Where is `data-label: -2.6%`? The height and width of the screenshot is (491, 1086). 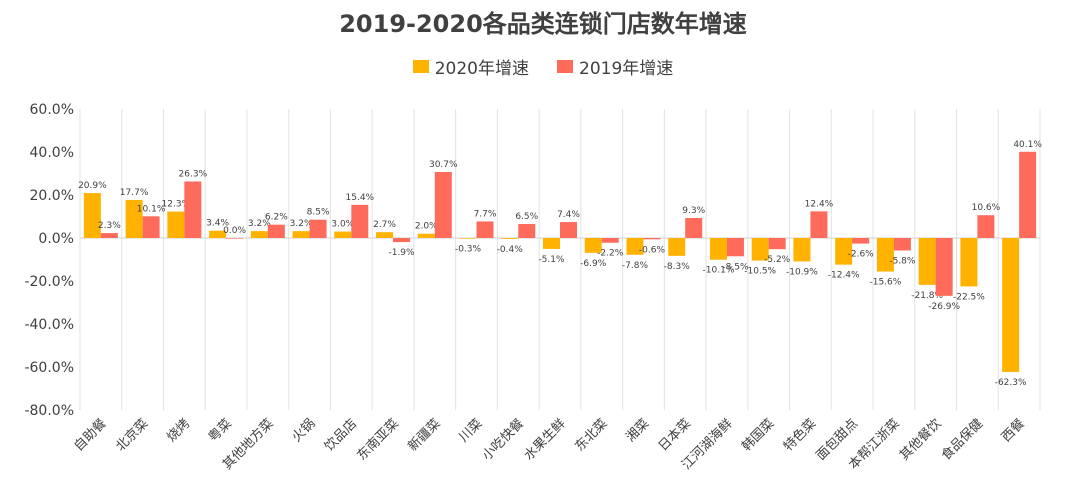
data-label: -2.6% is located at coordinates (861, 255).